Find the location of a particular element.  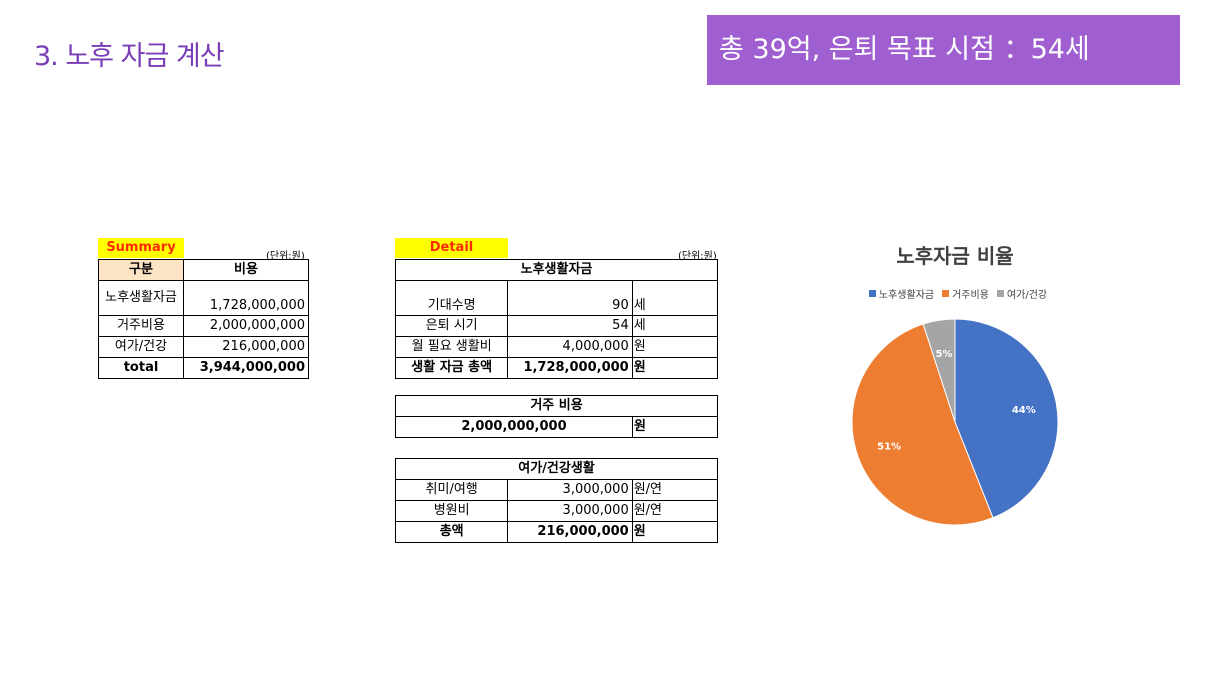

legend-label: 거주비용 is located at coordinates (970, 295).